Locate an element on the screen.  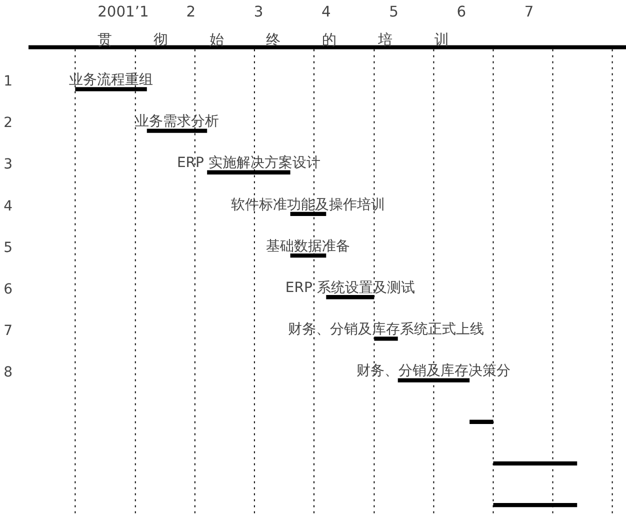
x-tick-label: 2001’1 is located at coordinates (123, 12).